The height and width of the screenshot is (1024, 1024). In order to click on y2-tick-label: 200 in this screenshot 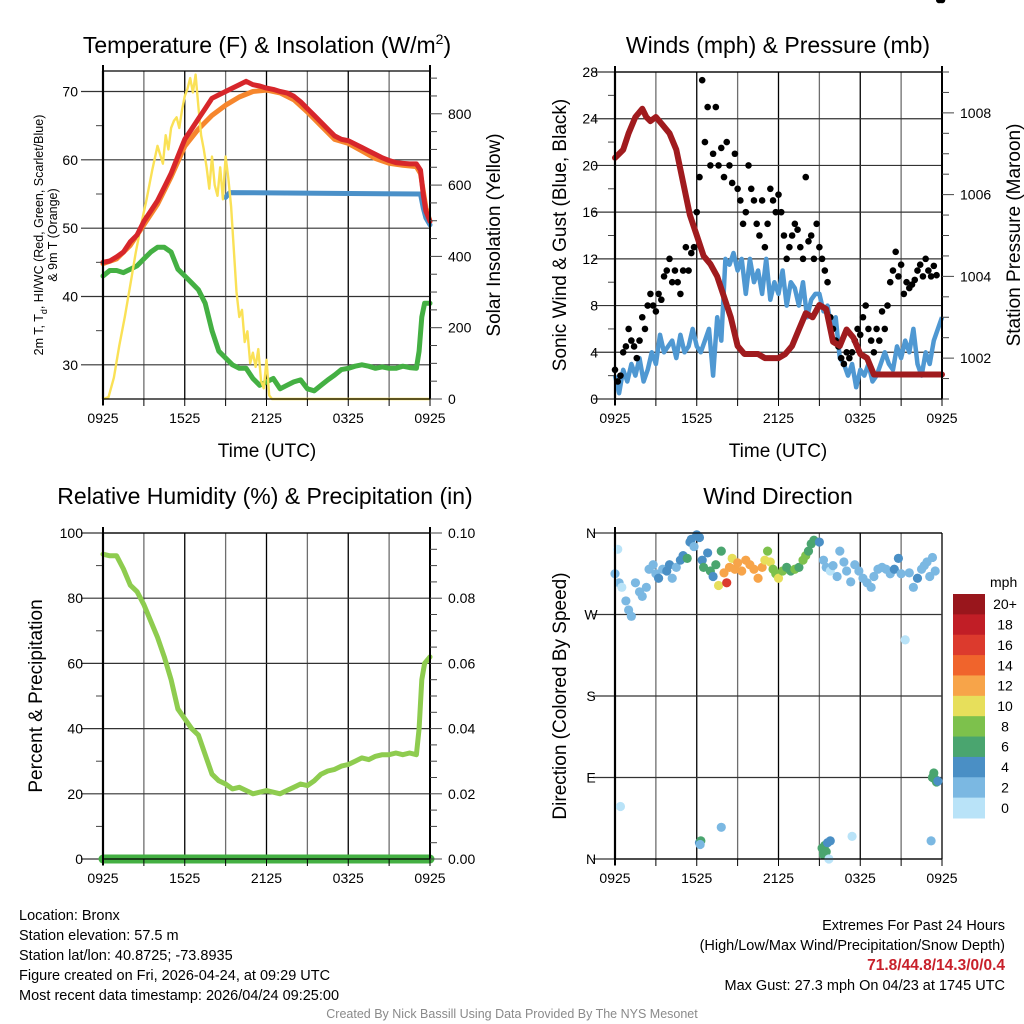, I will do `click(460, 328)`.